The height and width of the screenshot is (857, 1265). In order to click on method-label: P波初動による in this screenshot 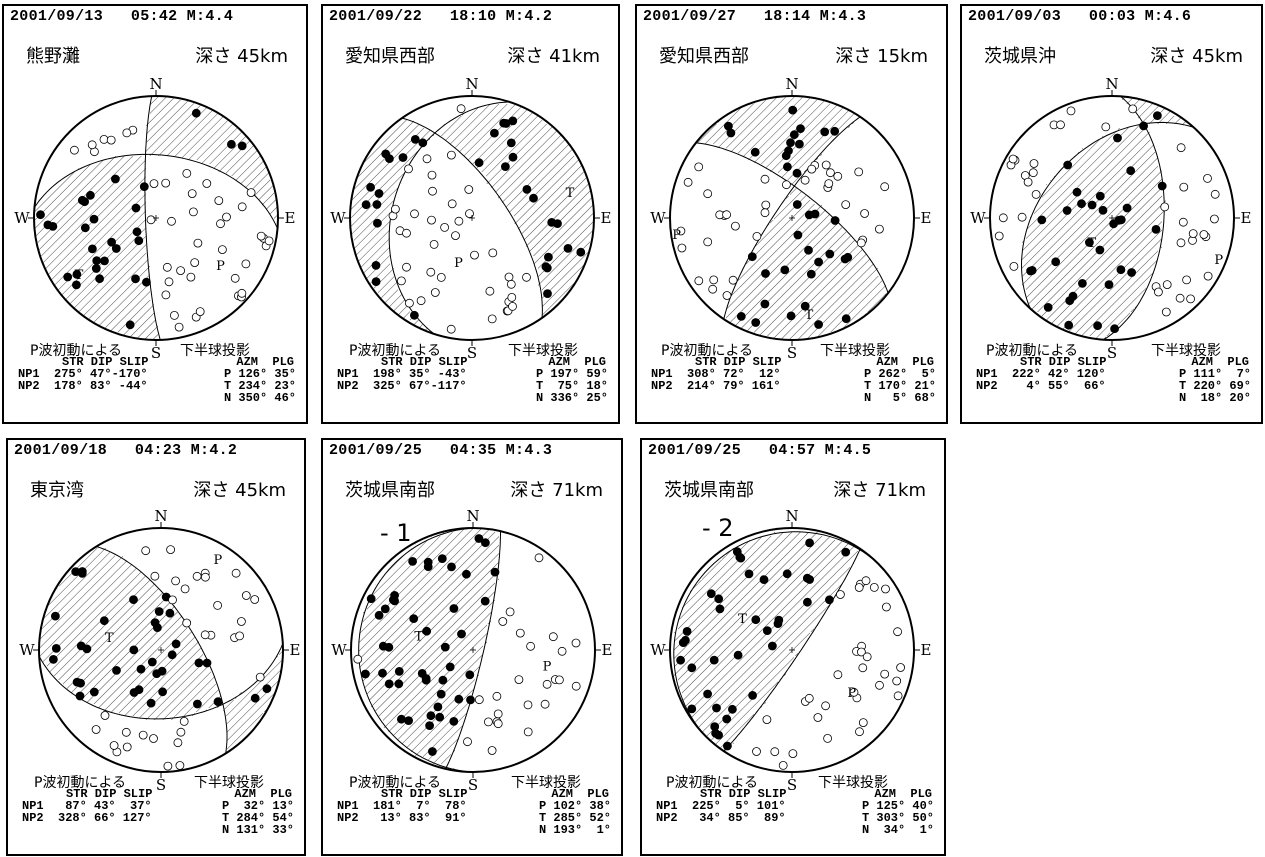, I will do `click(707, 351)`.